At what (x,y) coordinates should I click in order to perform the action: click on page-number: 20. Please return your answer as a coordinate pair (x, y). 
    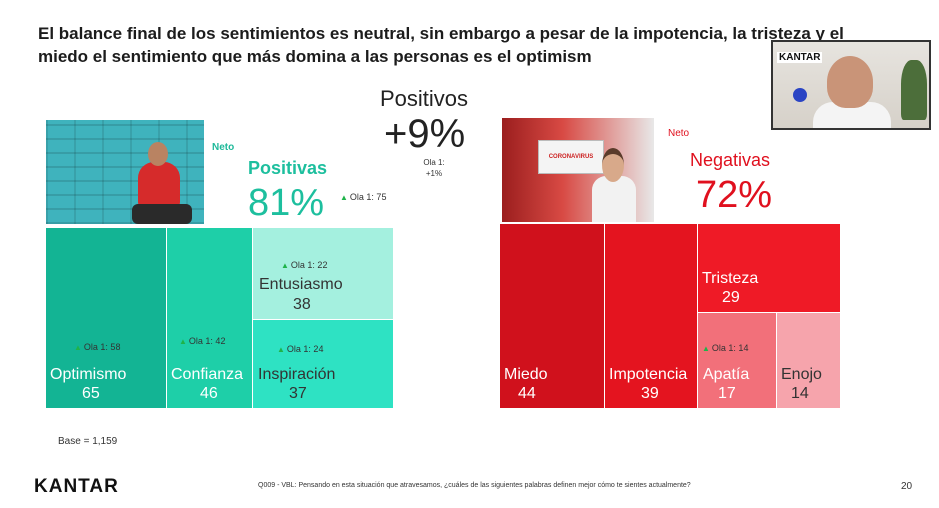
    Looking at the image, I should click on (907, 486).